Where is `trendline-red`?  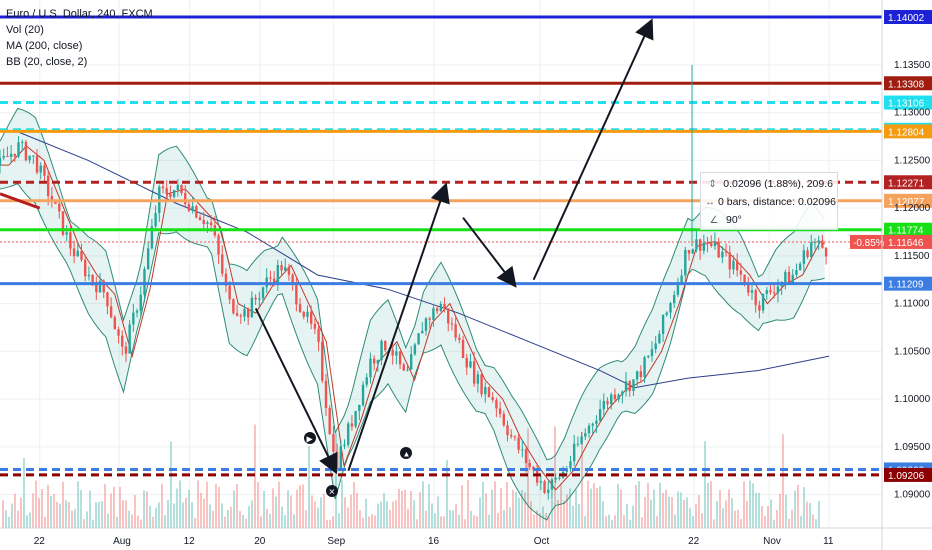
trendline-red is located at coordinates (20, 201).